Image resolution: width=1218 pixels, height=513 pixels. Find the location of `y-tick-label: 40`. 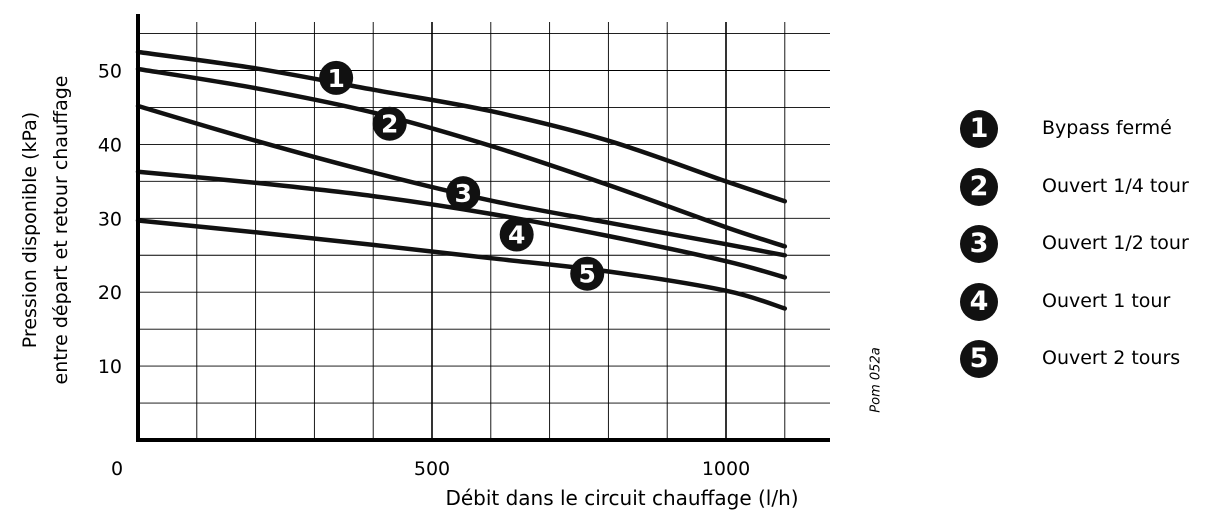

y-tick-label: 40 is located at coordinates (110, 145).